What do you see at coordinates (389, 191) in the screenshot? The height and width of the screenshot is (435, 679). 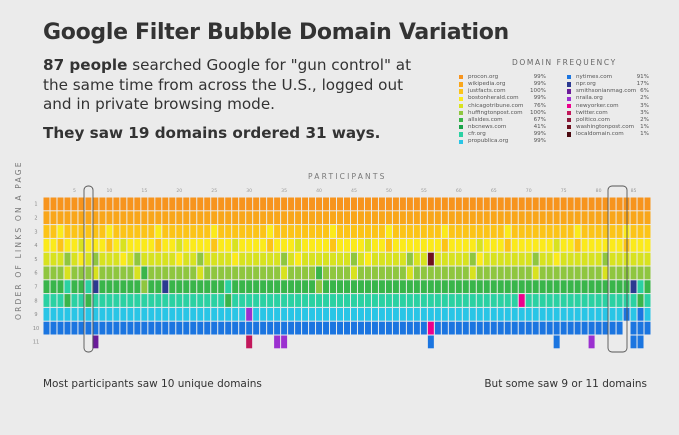 I see `x-tick-label: 50` at bounding box center [389, 191].